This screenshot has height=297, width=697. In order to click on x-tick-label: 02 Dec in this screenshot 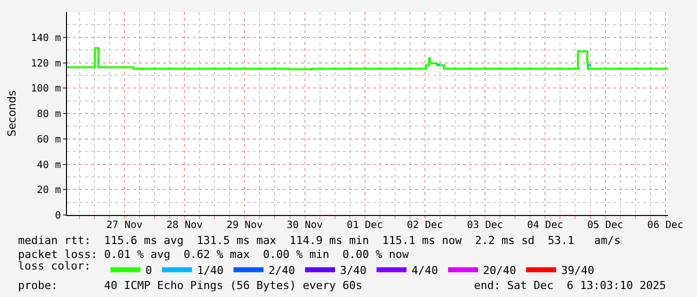, I will do `click(425, 225)`.